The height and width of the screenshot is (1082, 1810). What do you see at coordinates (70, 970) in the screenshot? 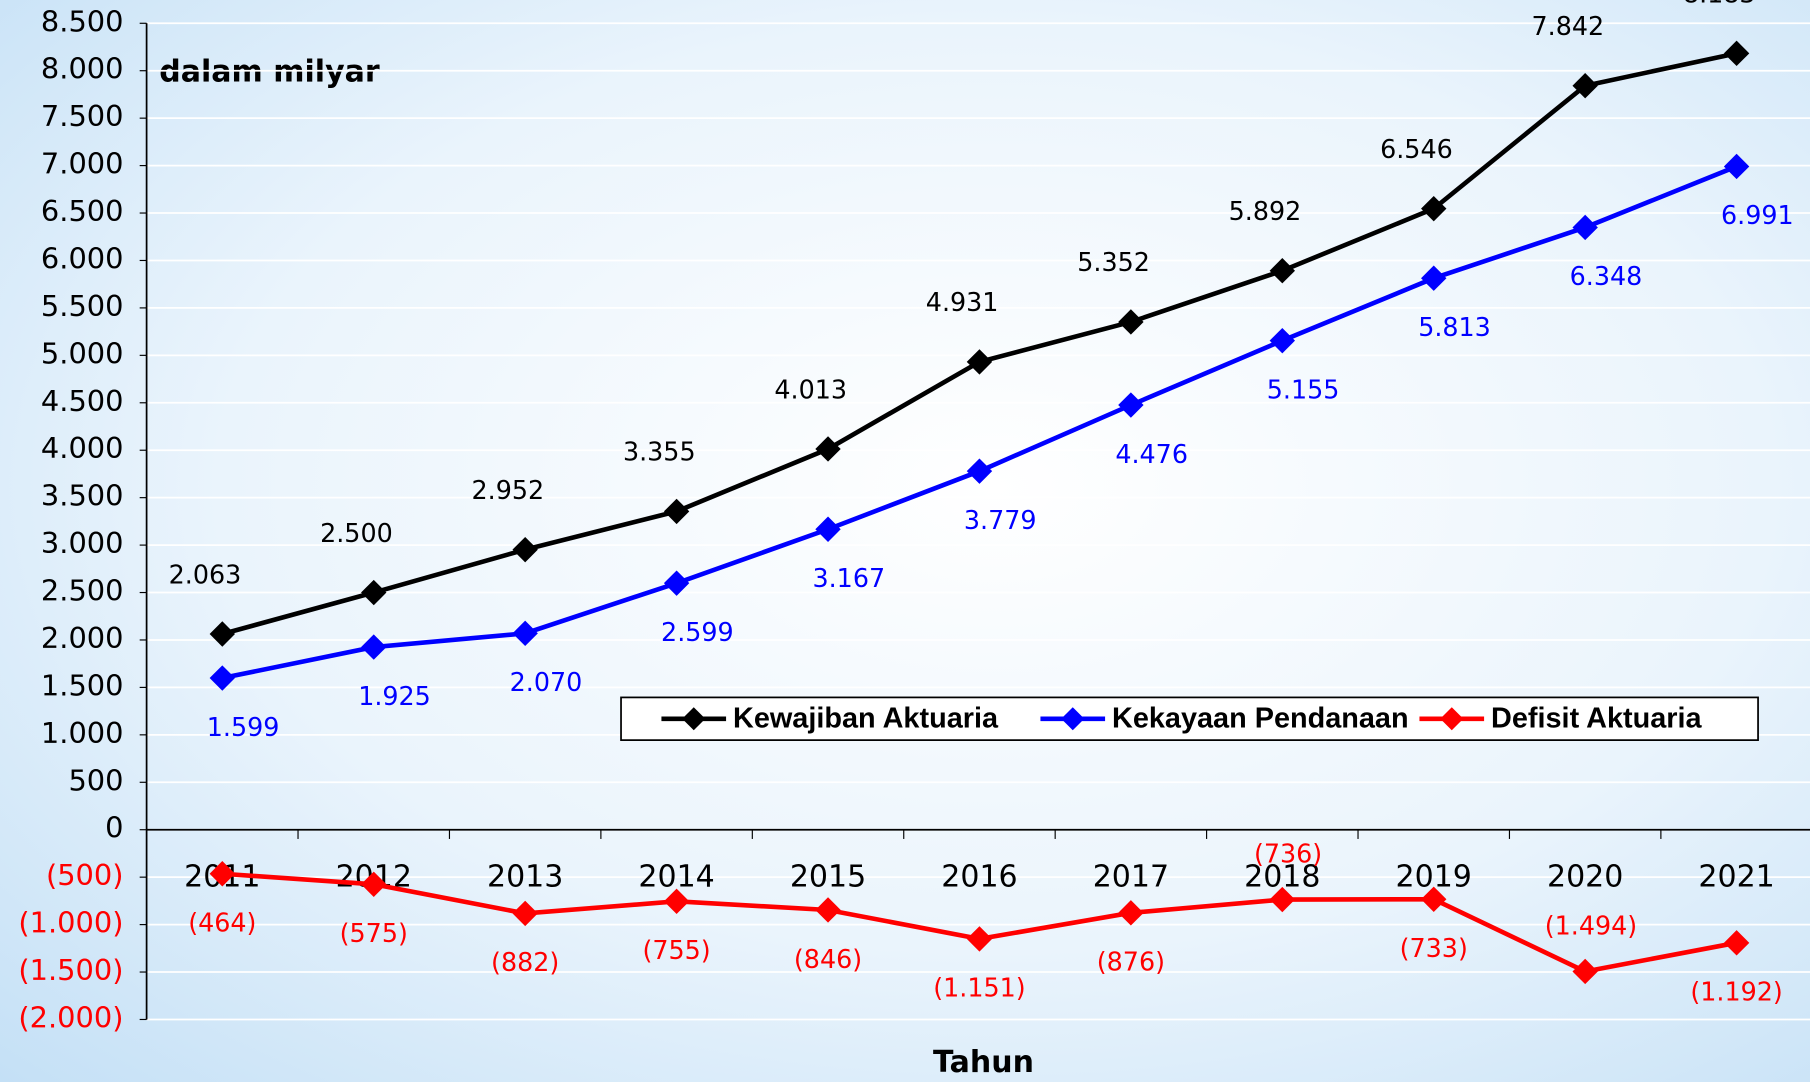
I see `y-tick-label: (1.500)` at bounding box center [70, 970].